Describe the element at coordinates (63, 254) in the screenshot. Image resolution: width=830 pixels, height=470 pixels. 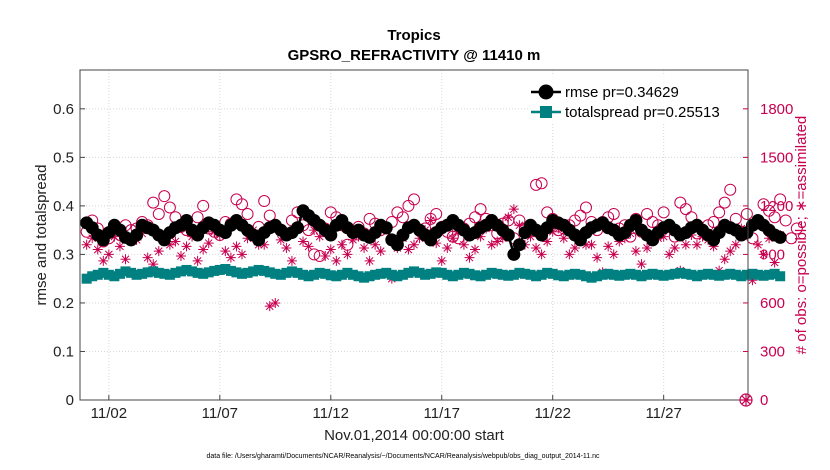
I see `left-tick-label: 0.3` at that location.